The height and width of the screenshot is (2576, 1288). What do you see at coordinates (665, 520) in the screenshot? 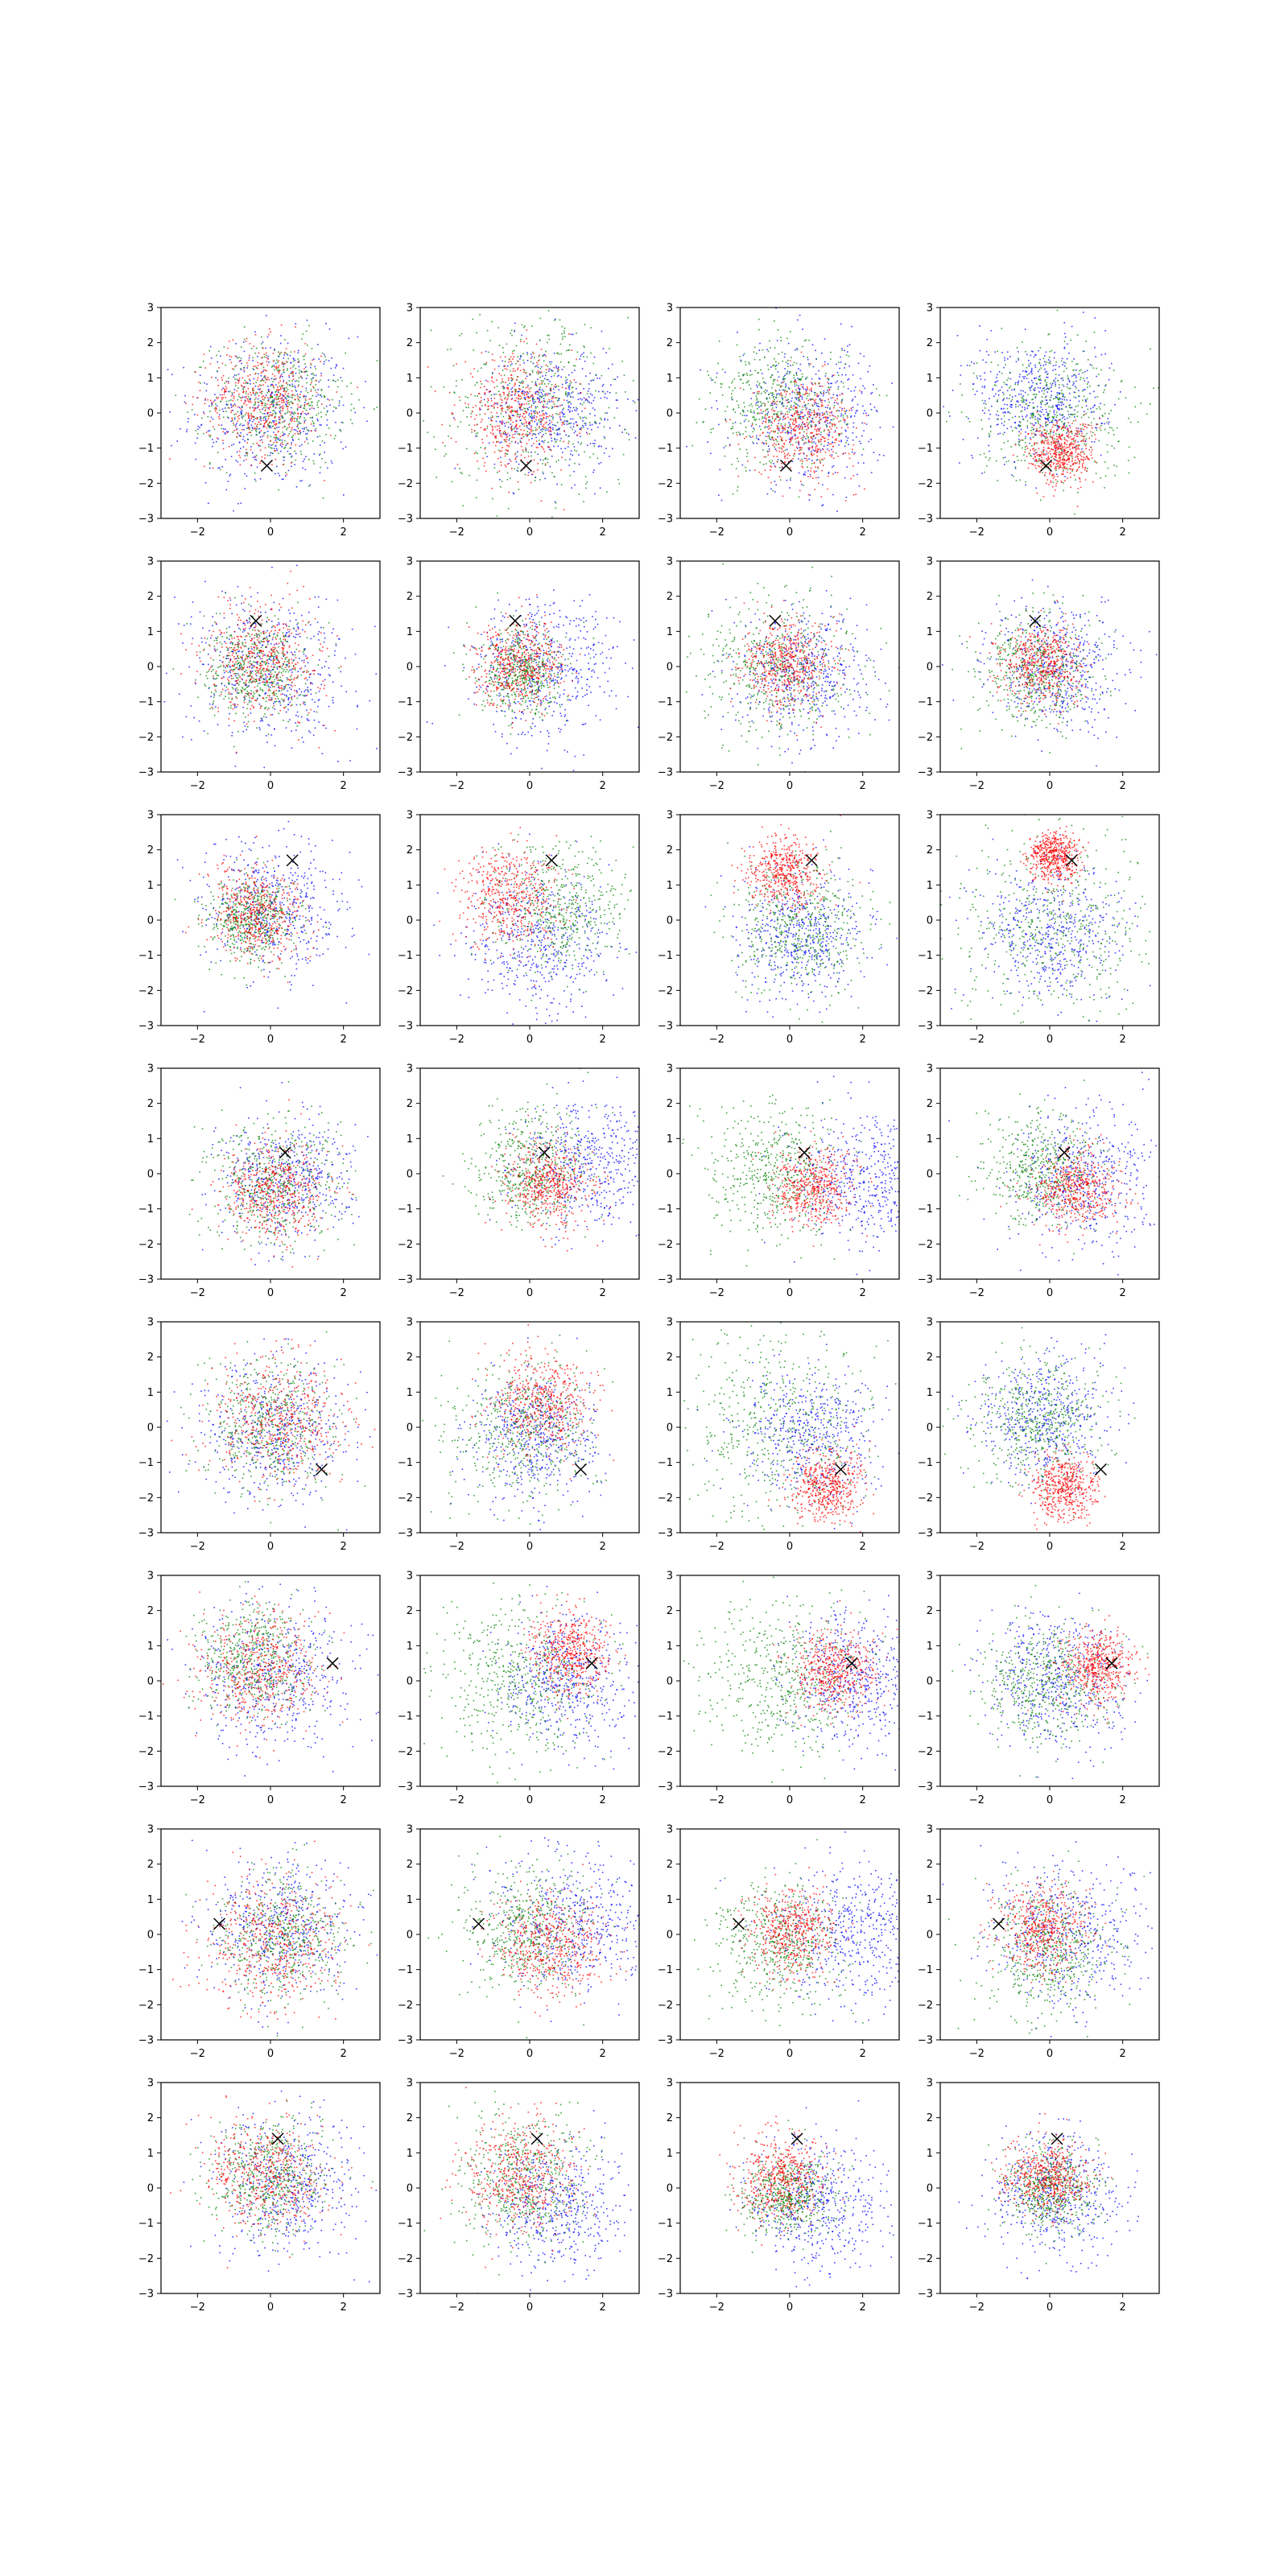
I see `y-tick-label: −3` at bounding box center [665, 520].